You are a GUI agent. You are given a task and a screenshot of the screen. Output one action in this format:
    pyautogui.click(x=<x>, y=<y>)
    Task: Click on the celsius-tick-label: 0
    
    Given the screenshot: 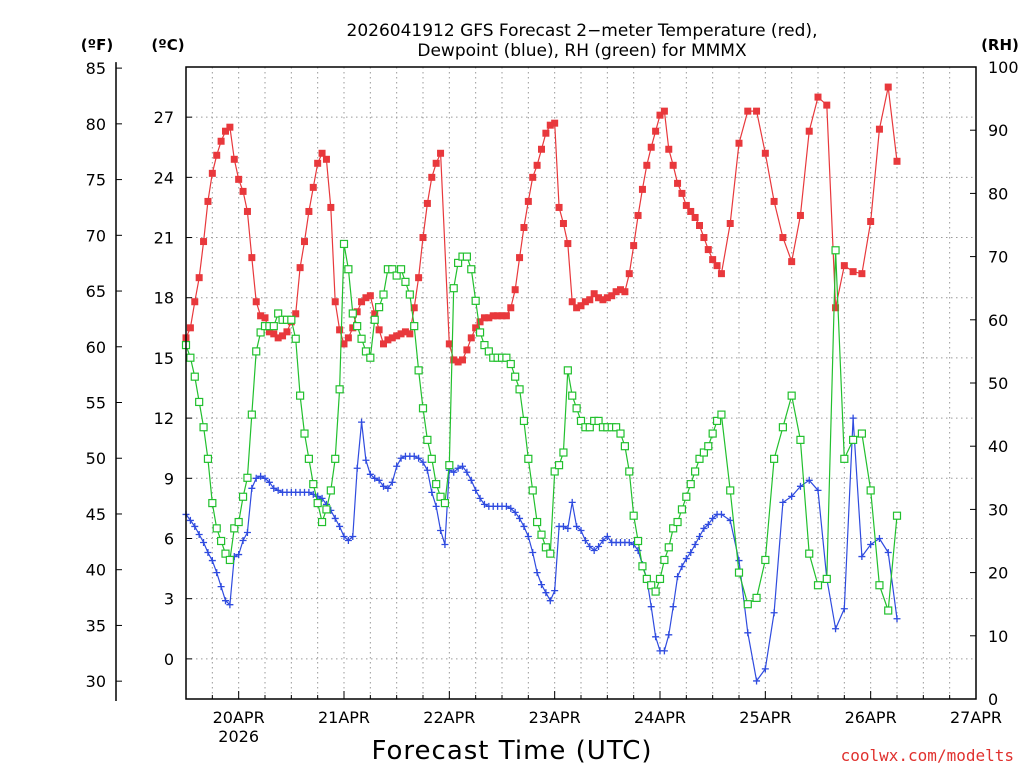 What is the action you would take?
    pyautogui.click(x=169, y=659)
    